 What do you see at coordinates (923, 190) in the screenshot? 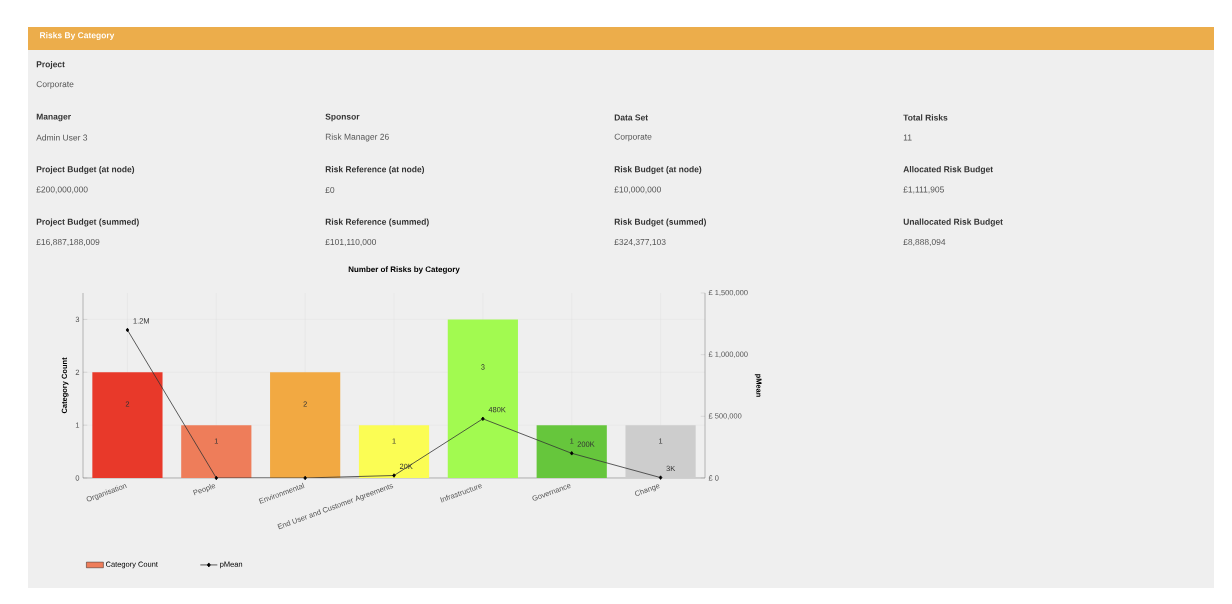
I see `text: £1,111,905` at bounding box center [923, 190].